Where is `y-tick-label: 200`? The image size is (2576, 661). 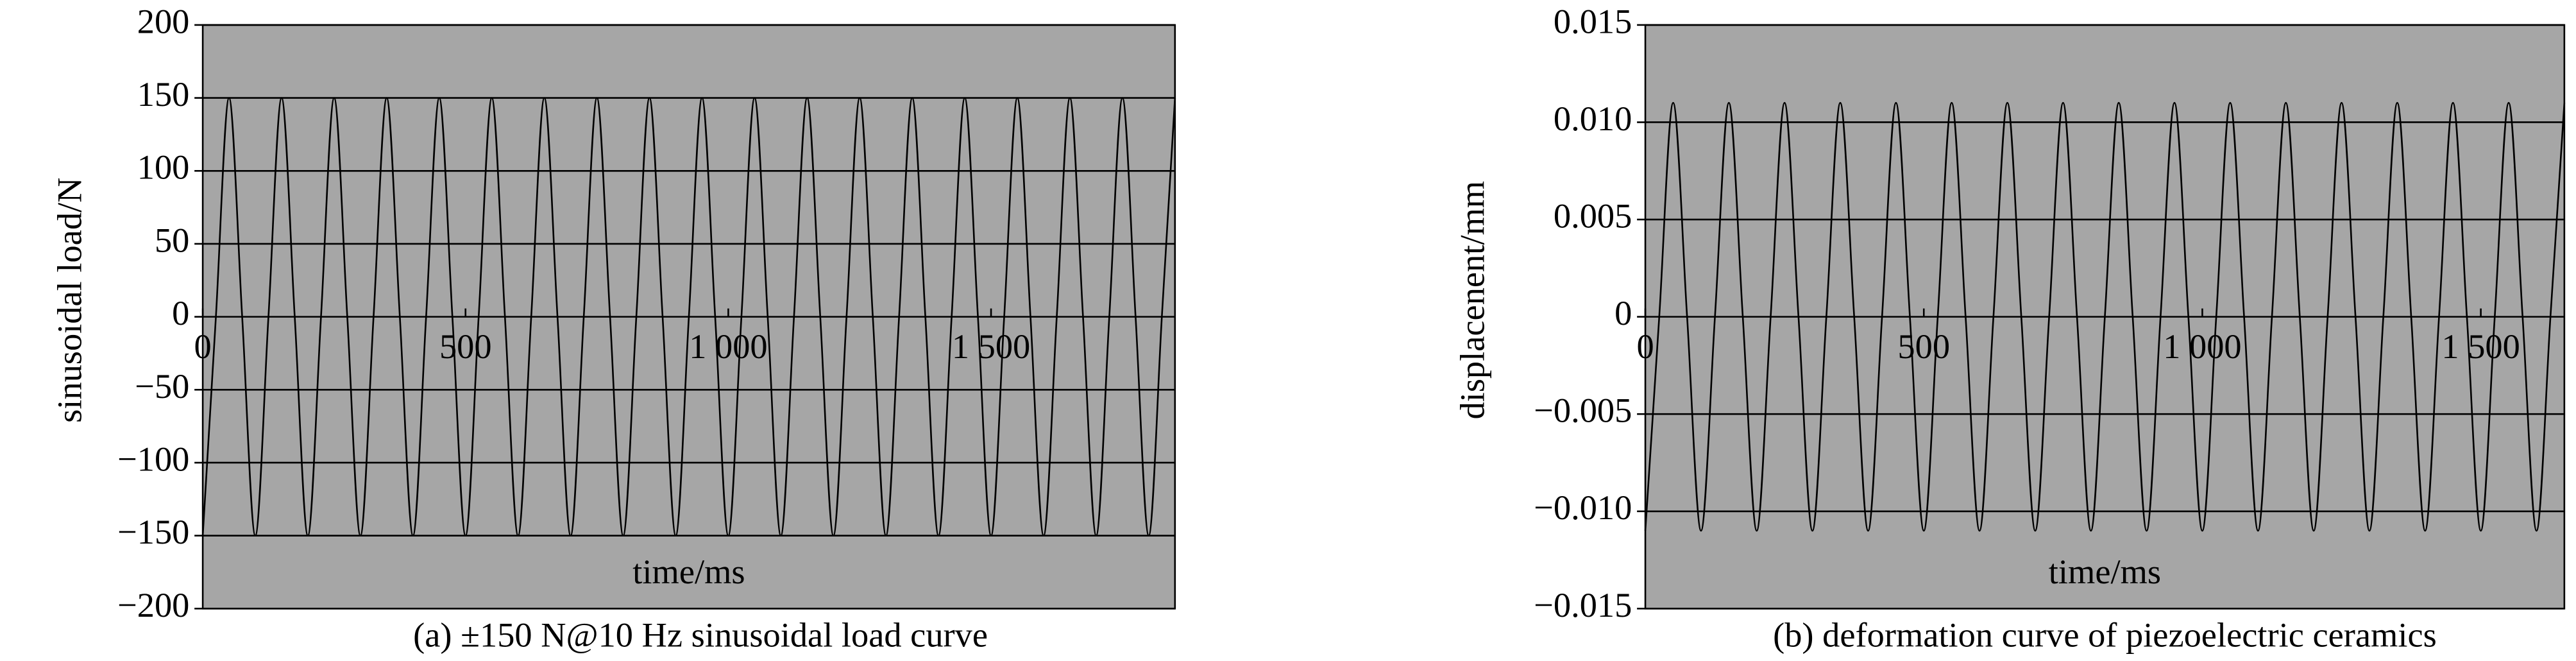
y-tick-label: 200 is located at coordinates (163, 21).